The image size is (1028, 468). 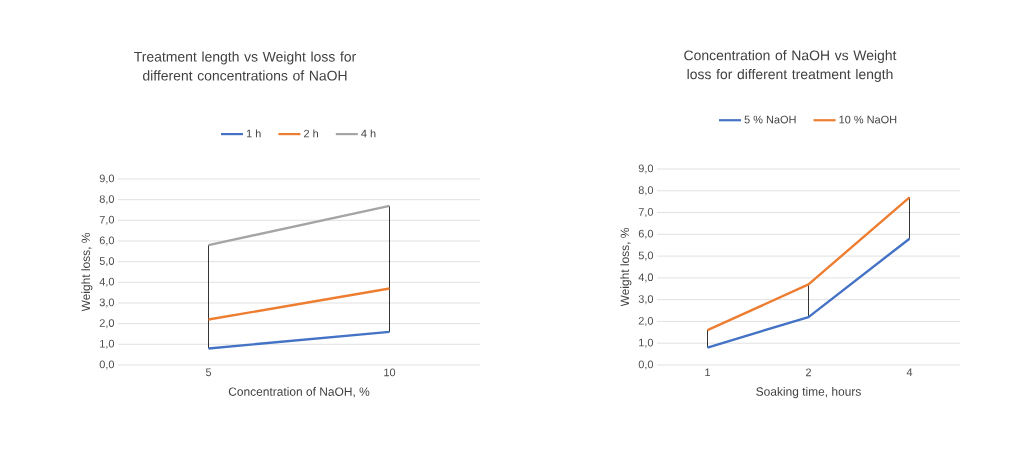 What do you see at coordinates (368, 133) in the screenshot?
I see `legend-label: 4 h` at bounding box center [368, 133].